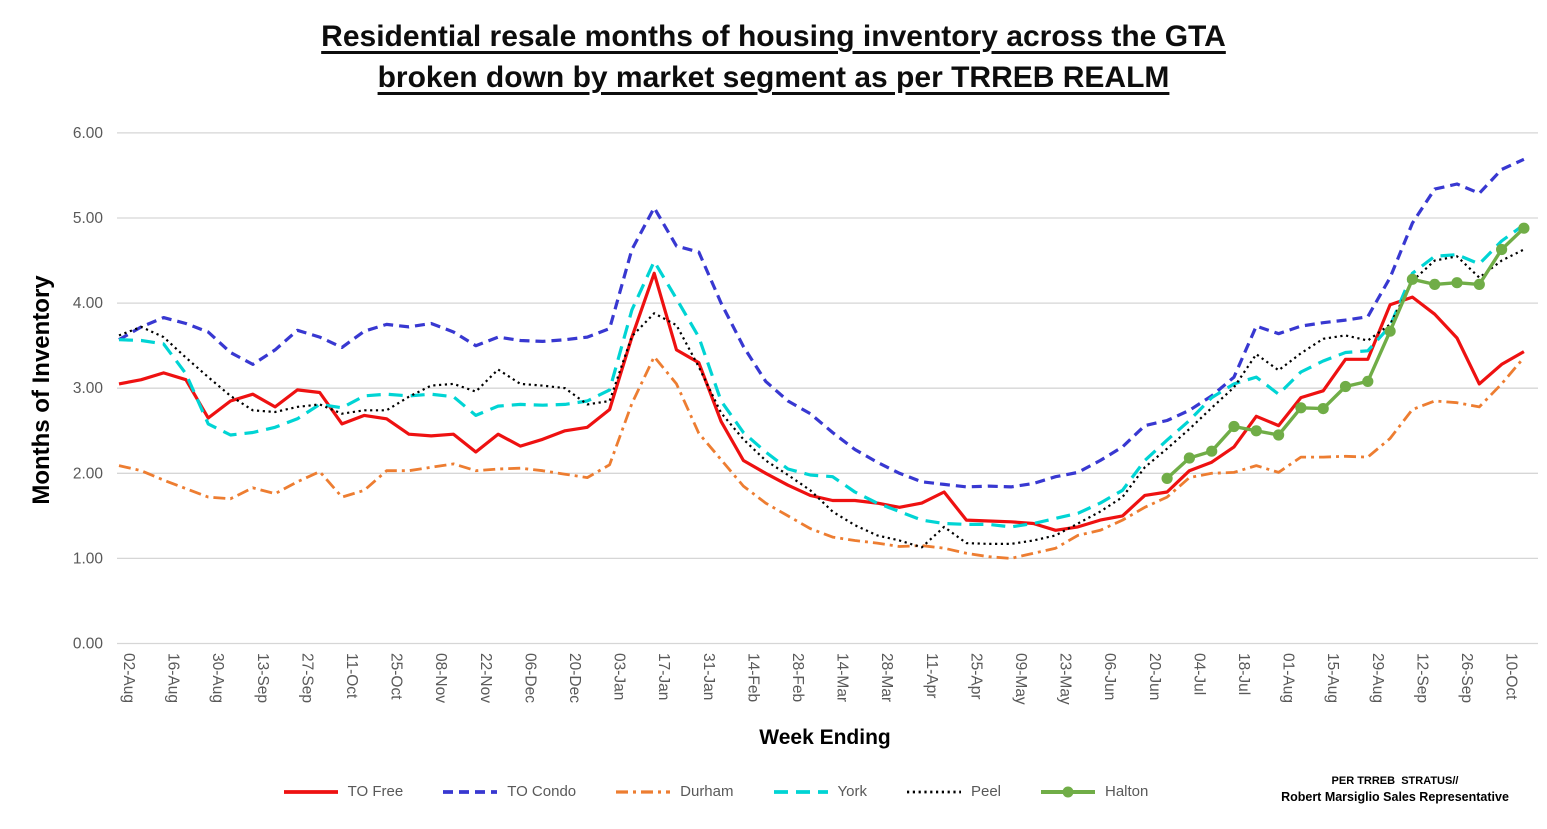 The image size is (1547, 829). Describe the element at coordinates (1198, 674) in the screenshot. I see `x-tick-label: 04-Jul` at that location.